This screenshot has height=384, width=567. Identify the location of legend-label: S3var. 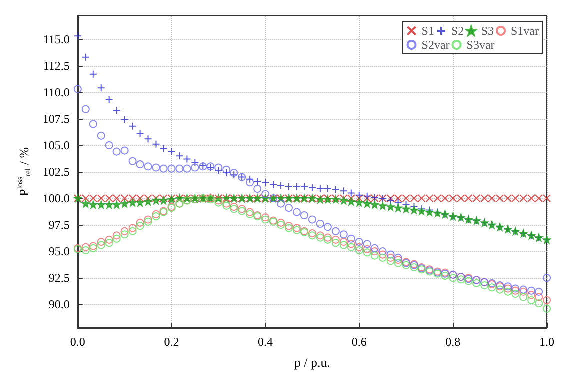
(480, 45).